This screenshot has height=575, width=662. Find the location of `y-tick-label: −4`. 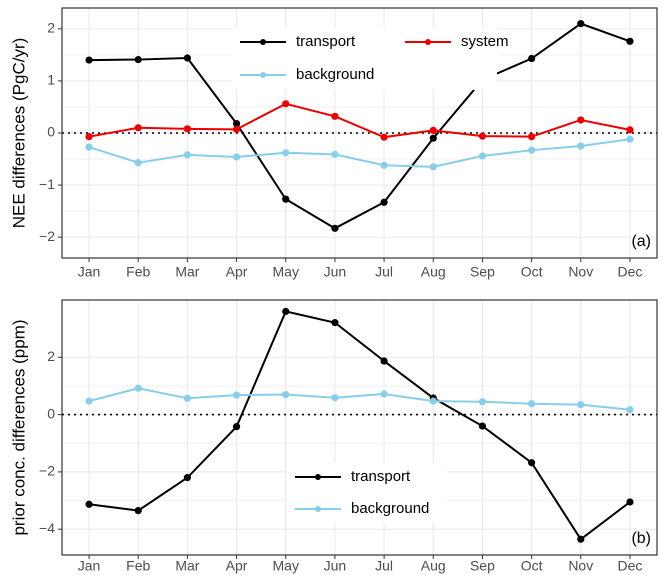

y-tick-label: −4 is located at coordinates (47, 528).